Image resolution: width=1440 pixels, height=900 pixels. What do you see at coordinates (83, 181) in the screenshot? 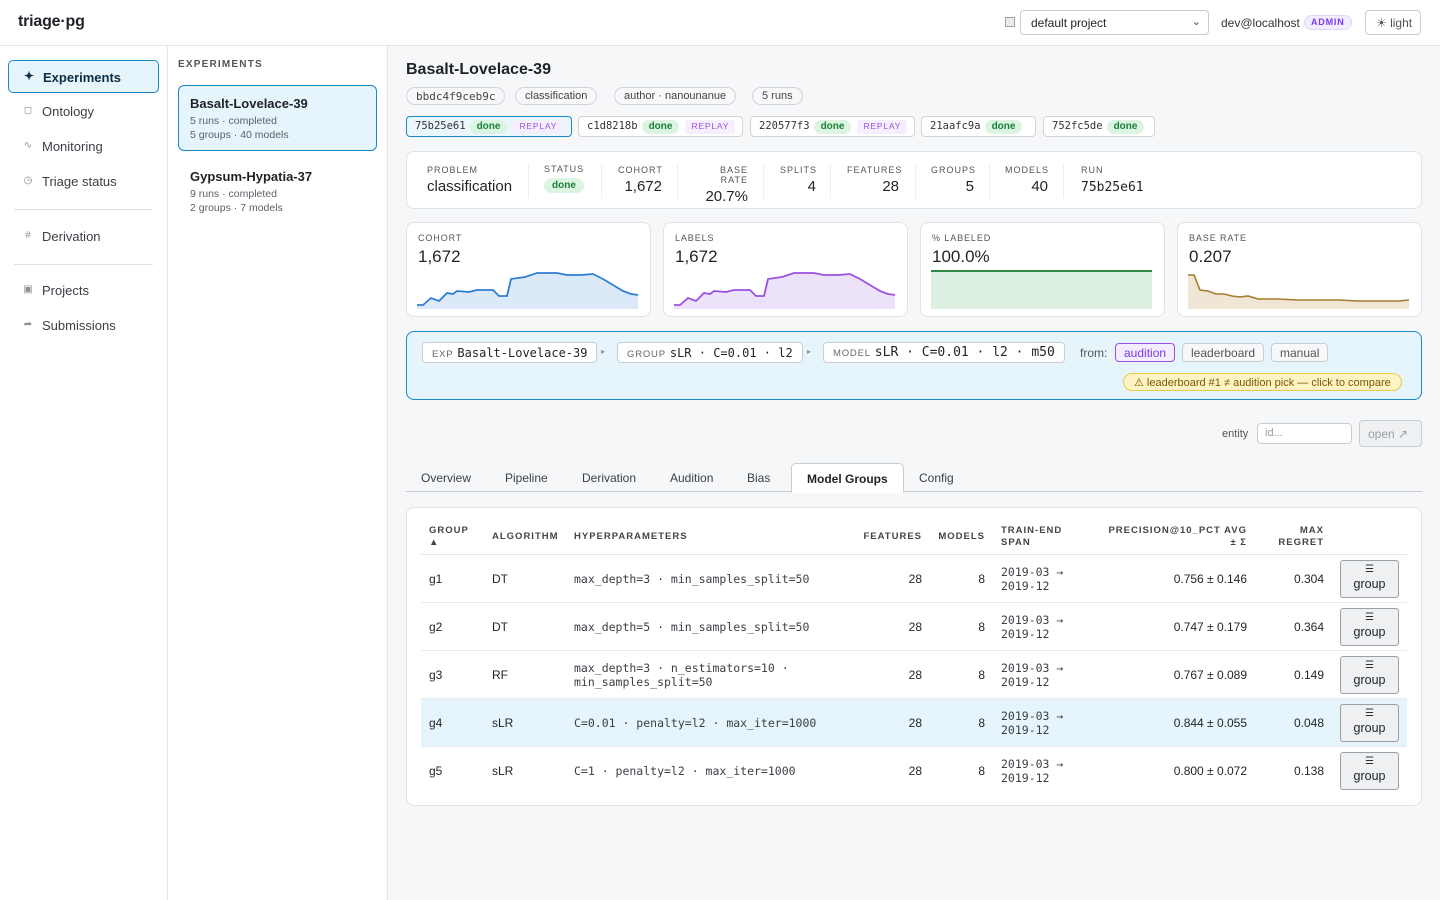
I see `nav-item-triage-status: ◷ Triage status` at bounding box center [83, 181].